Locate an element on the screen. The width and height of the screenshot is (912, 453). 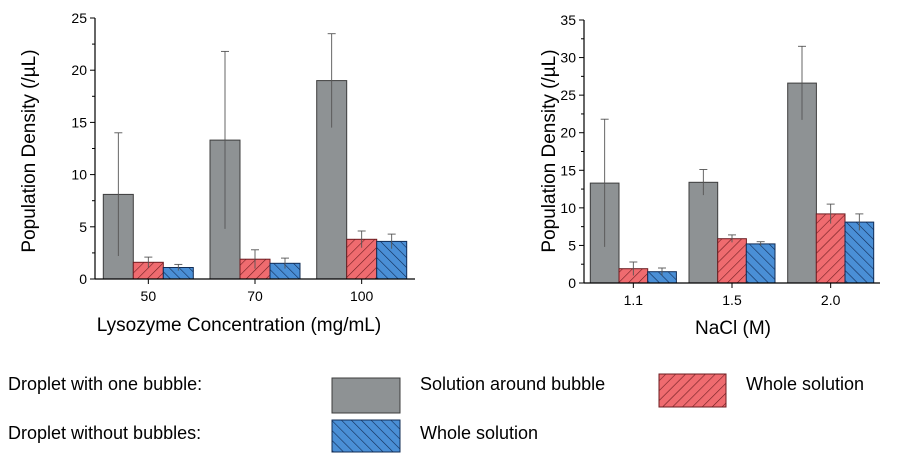
chart-nacl-xtick-label: 2.0 is located at coordinates (831, 300).